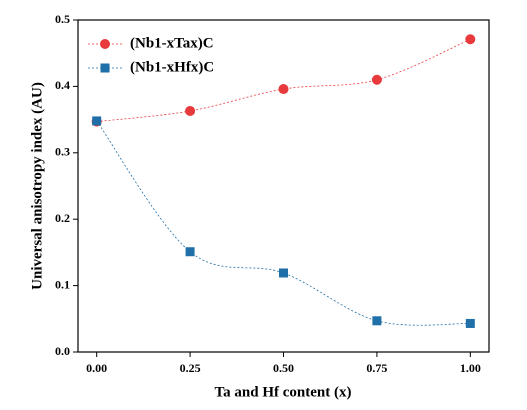  What do you see at coordinates (37, 186) in the screenshot?
I see `y-axis-label: Universal anisotropy index (AU)` at bounding box center [37, 186].